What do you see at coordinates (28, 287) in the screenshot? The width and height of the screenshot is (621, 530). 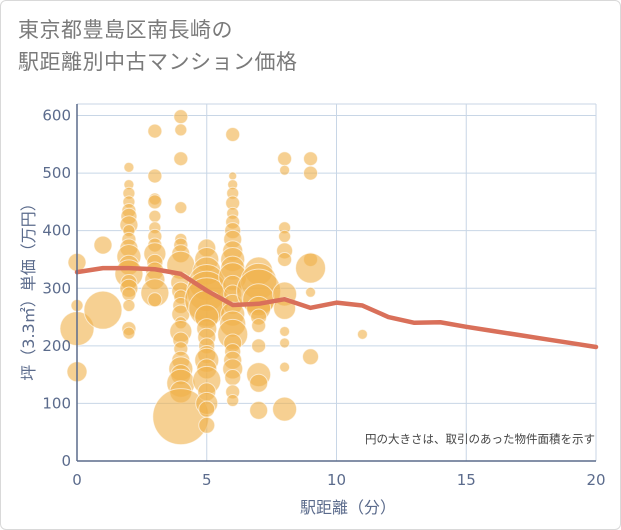 I see `y-axis-label: 坪（3.3㎡）単価（万円）` at bounding box center [28, 287].